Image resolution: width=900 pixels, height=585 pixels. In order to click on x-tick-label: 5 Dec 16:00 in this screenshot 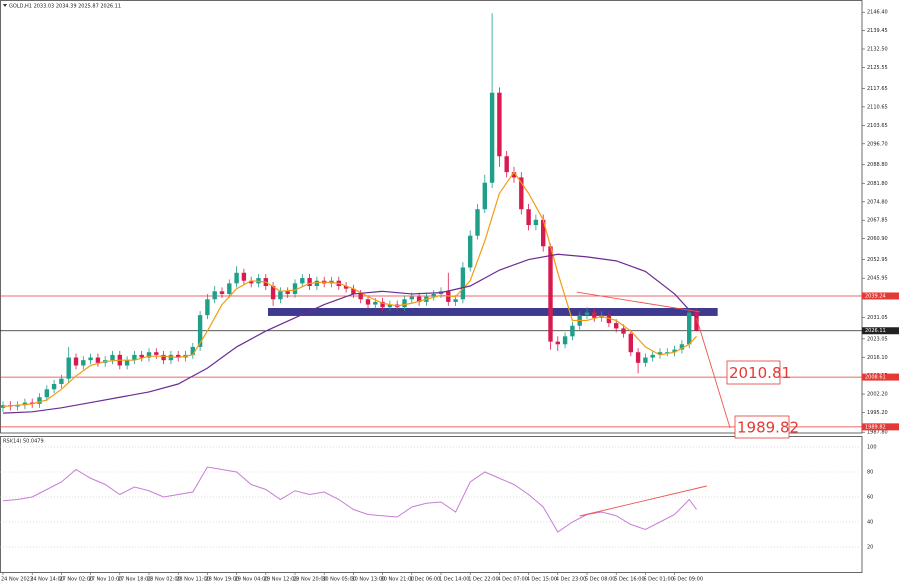, I will do `click(629, 580)`.